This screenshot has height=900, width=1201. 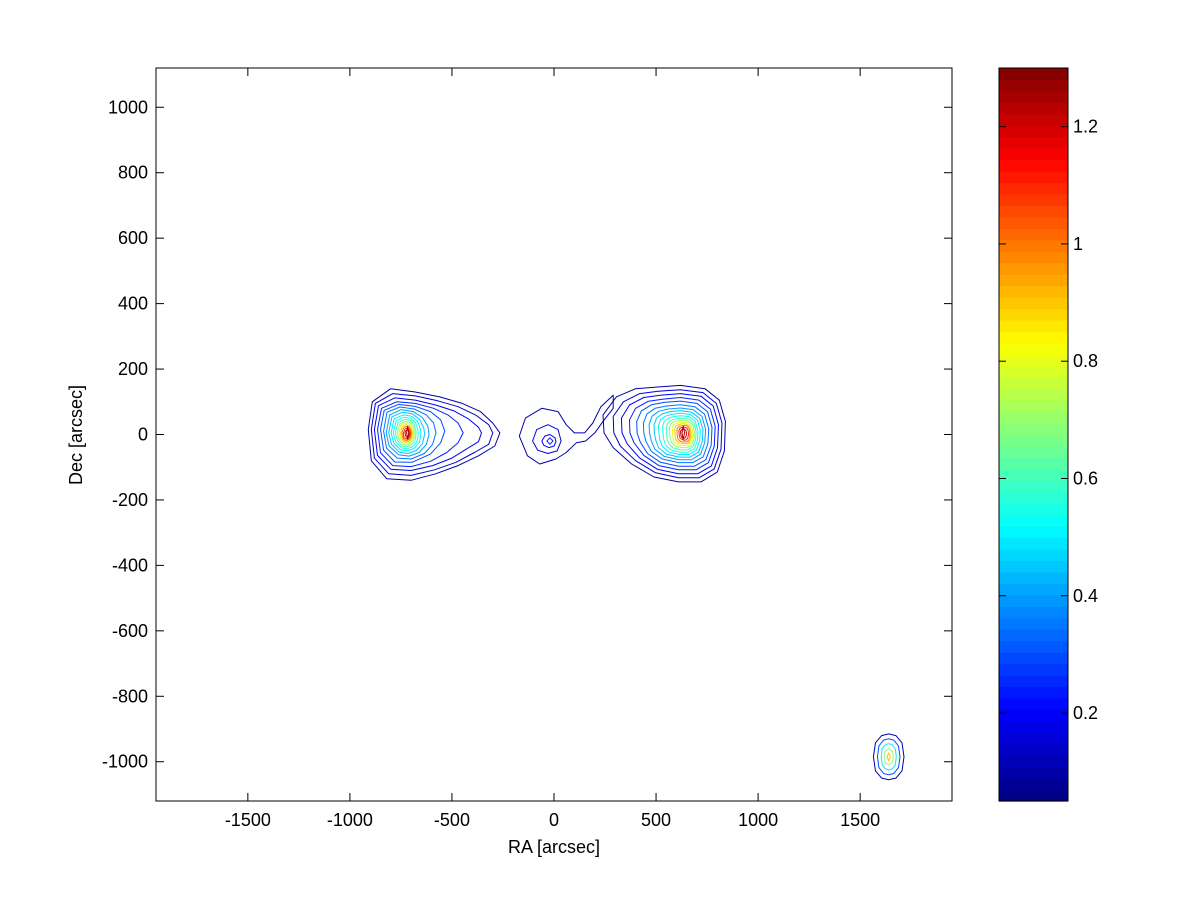 I want to click on x-tick-label: 500, so click(x=656, y=820).